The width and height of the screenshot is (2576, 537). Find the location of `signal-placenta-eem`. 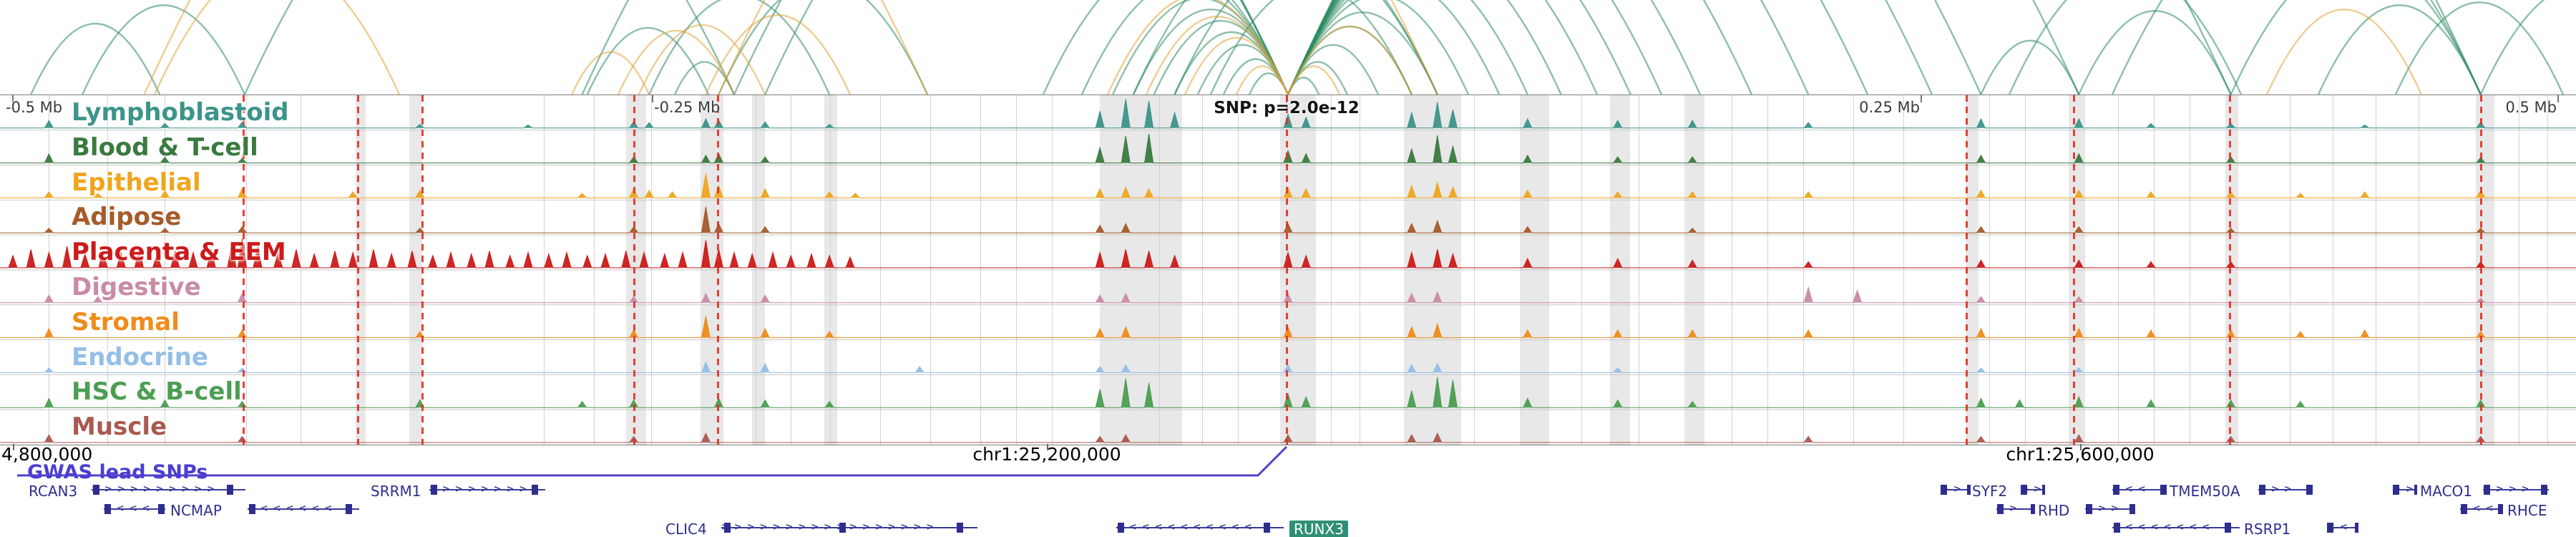

signal-placenta-eem is located at coordinates (1288, 253).